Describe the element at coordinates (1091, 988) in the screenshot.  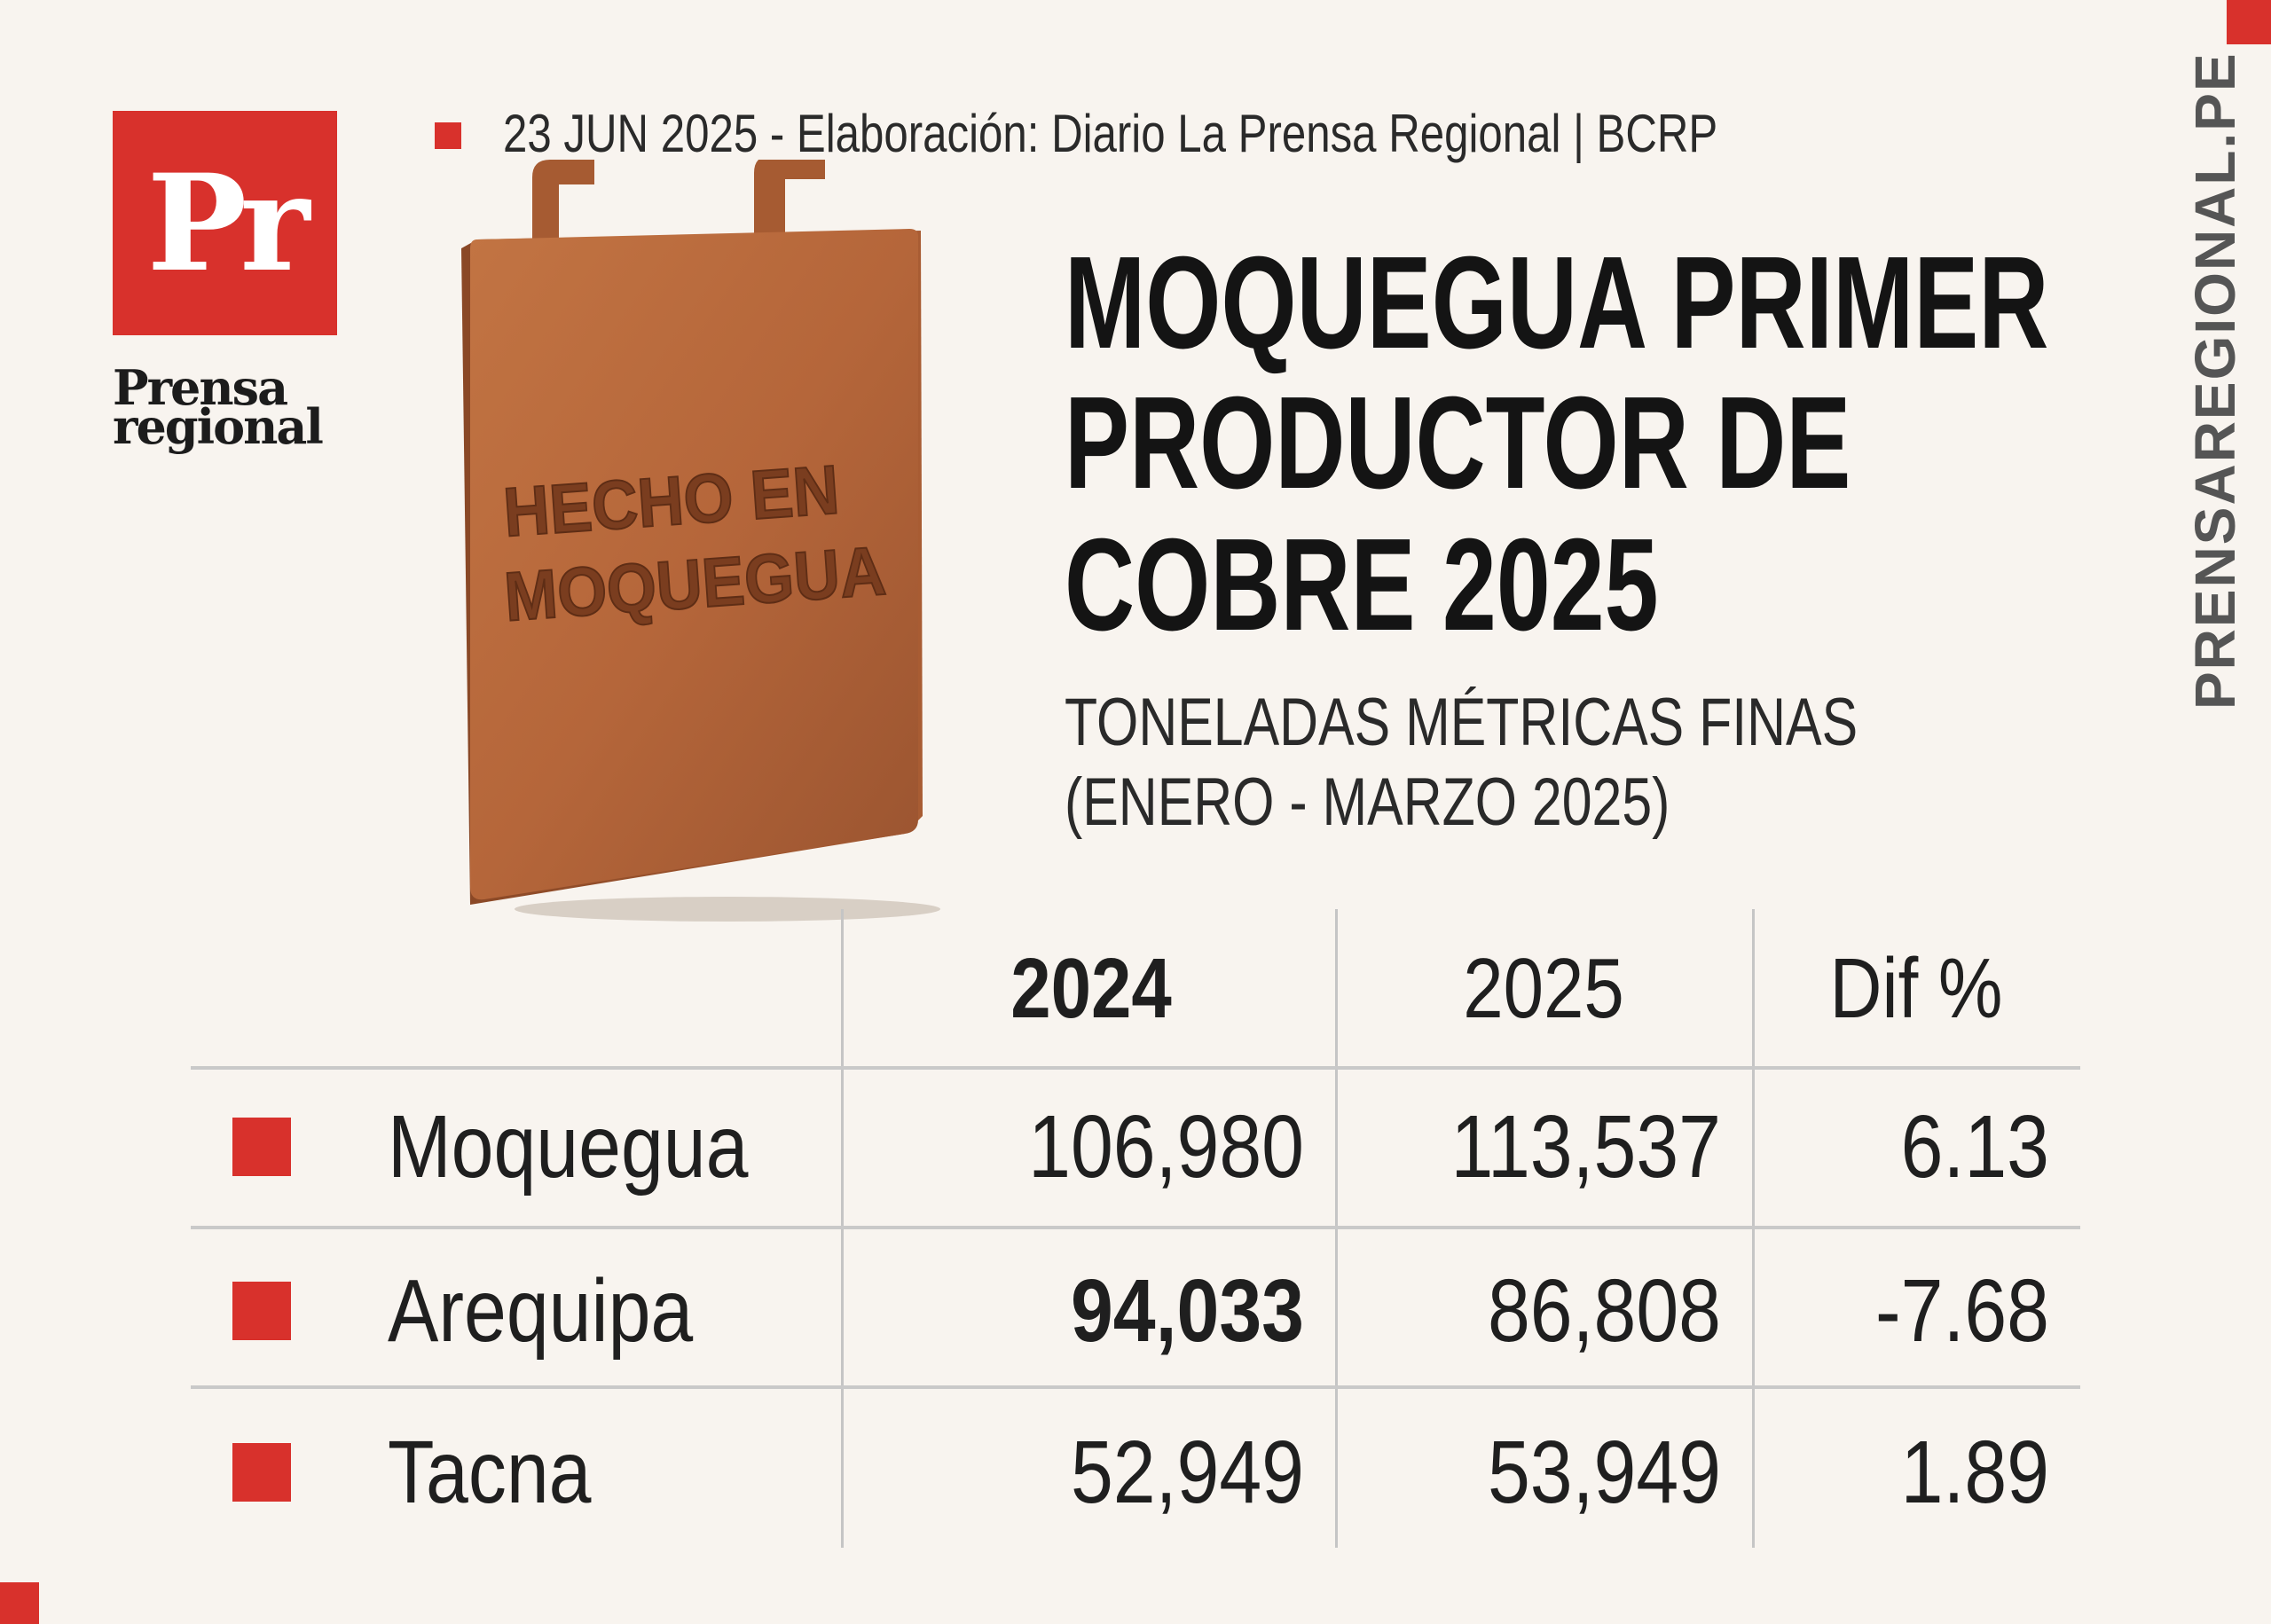
I see `column-header-2024: 2024` at that location.